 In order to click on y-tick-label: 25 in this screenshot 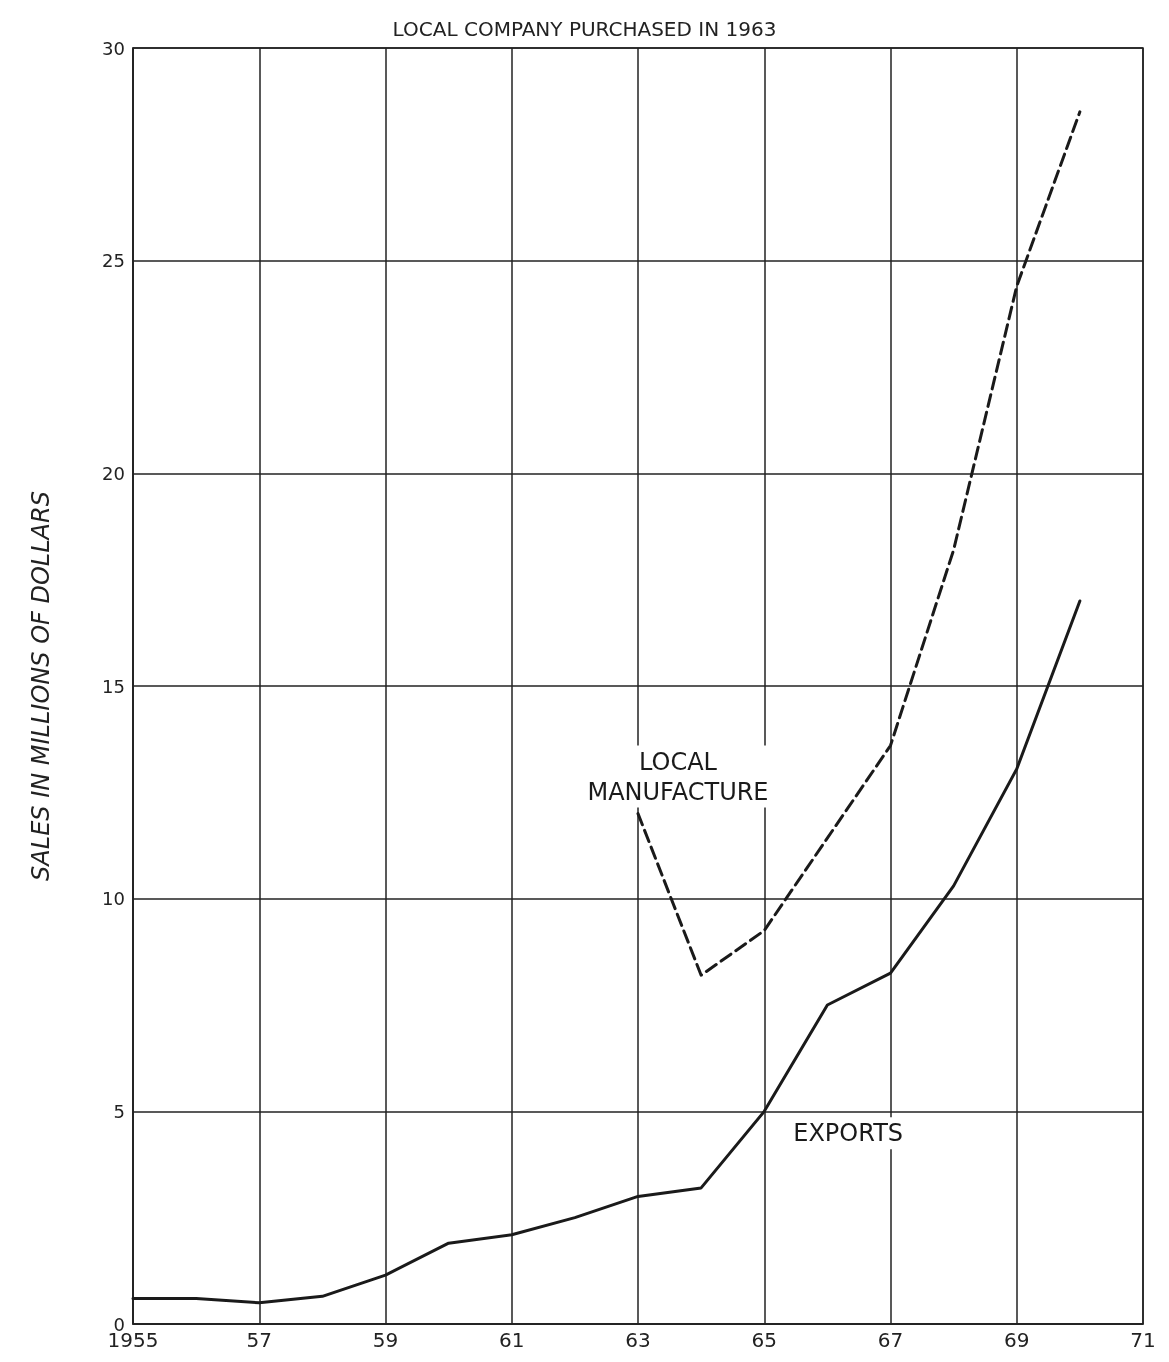, I will do `click(113, 261)`.